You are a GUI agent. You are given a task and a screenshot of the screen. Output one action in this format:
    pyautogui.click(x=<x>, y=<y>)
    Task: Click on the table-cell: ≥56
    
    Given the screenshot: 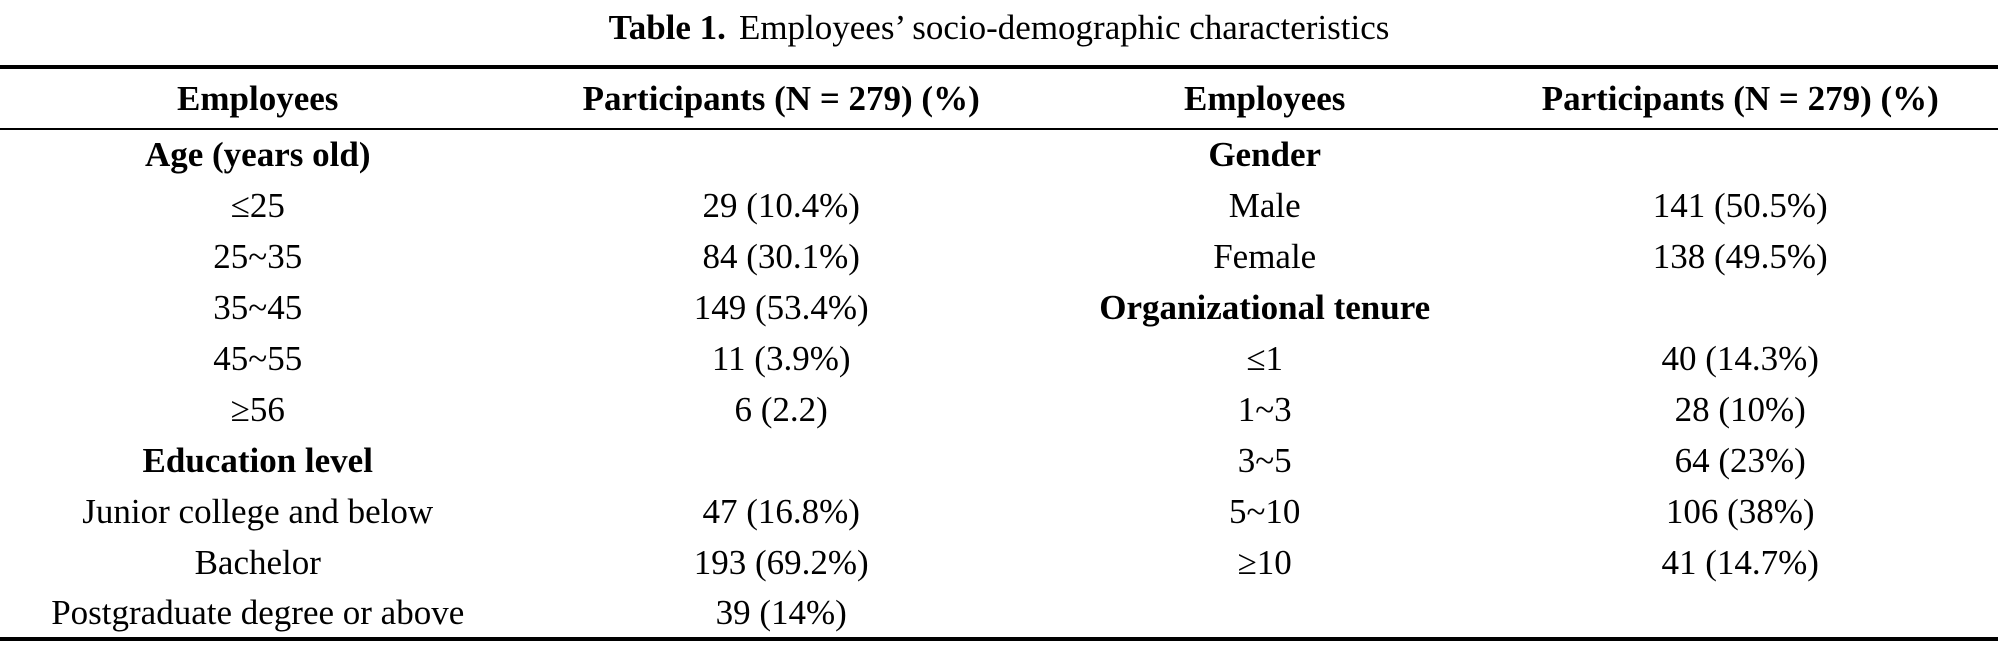 What is the action you would take?
    pyautogui.click(x=257, y=409)
    